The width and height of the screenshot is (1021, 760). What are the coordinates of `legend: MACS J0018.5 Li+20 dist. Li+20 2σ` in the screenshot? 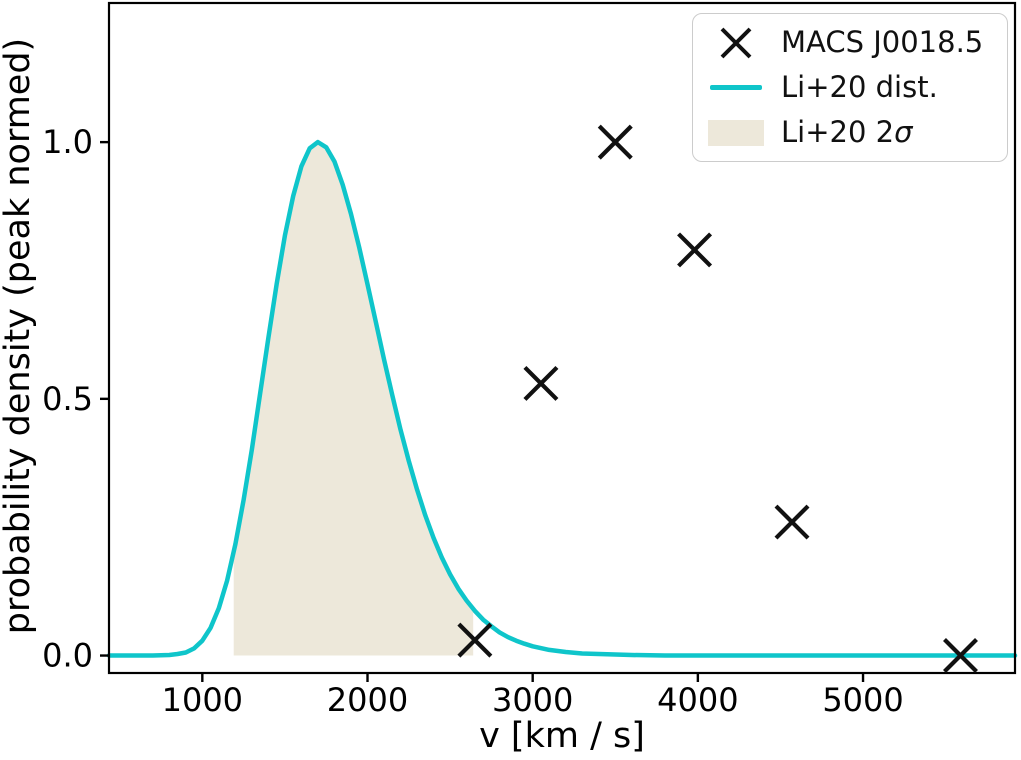 It's located at (850, 87).